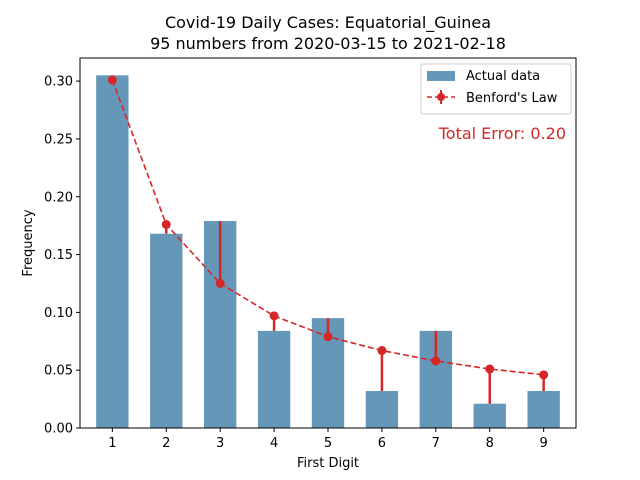  I want to click on chart-subtitle: 95 numbers from 2020-03-15 to 2021-02-18, so click(328, 43).